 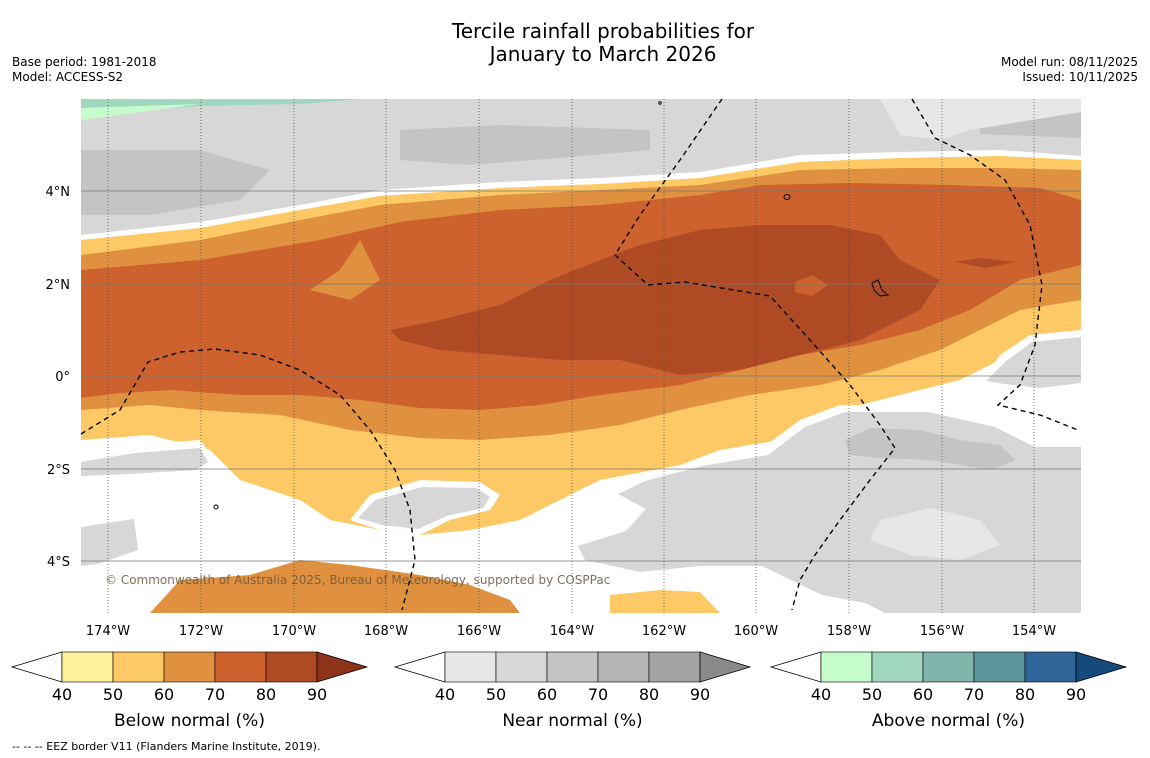 I want to click on colorbar-1: 40 50 60 70 80 90 Below normal (%), so click(x=189, y=691).